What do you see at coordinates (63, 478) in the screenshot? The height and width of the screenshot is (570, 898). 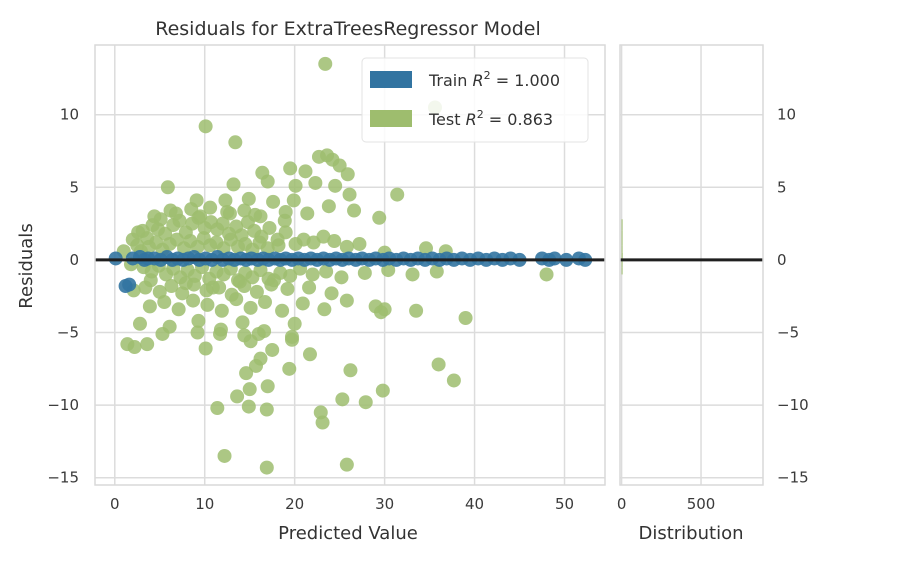 I see `y-tick-label: −15` at bounding box center [63, 478].